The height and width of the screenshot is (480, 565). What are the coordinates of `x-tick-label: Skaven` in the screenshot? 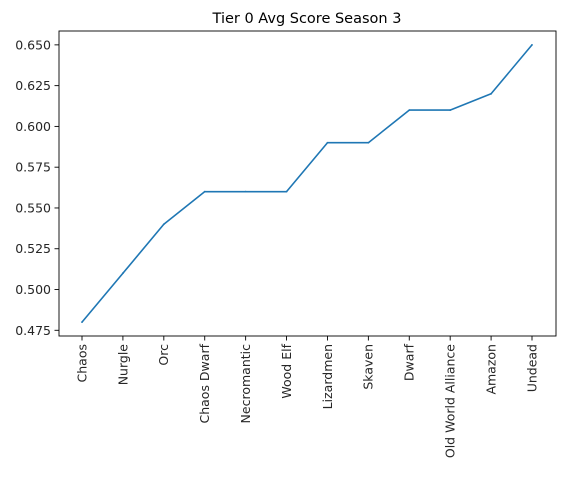 It's located at (368, 367).